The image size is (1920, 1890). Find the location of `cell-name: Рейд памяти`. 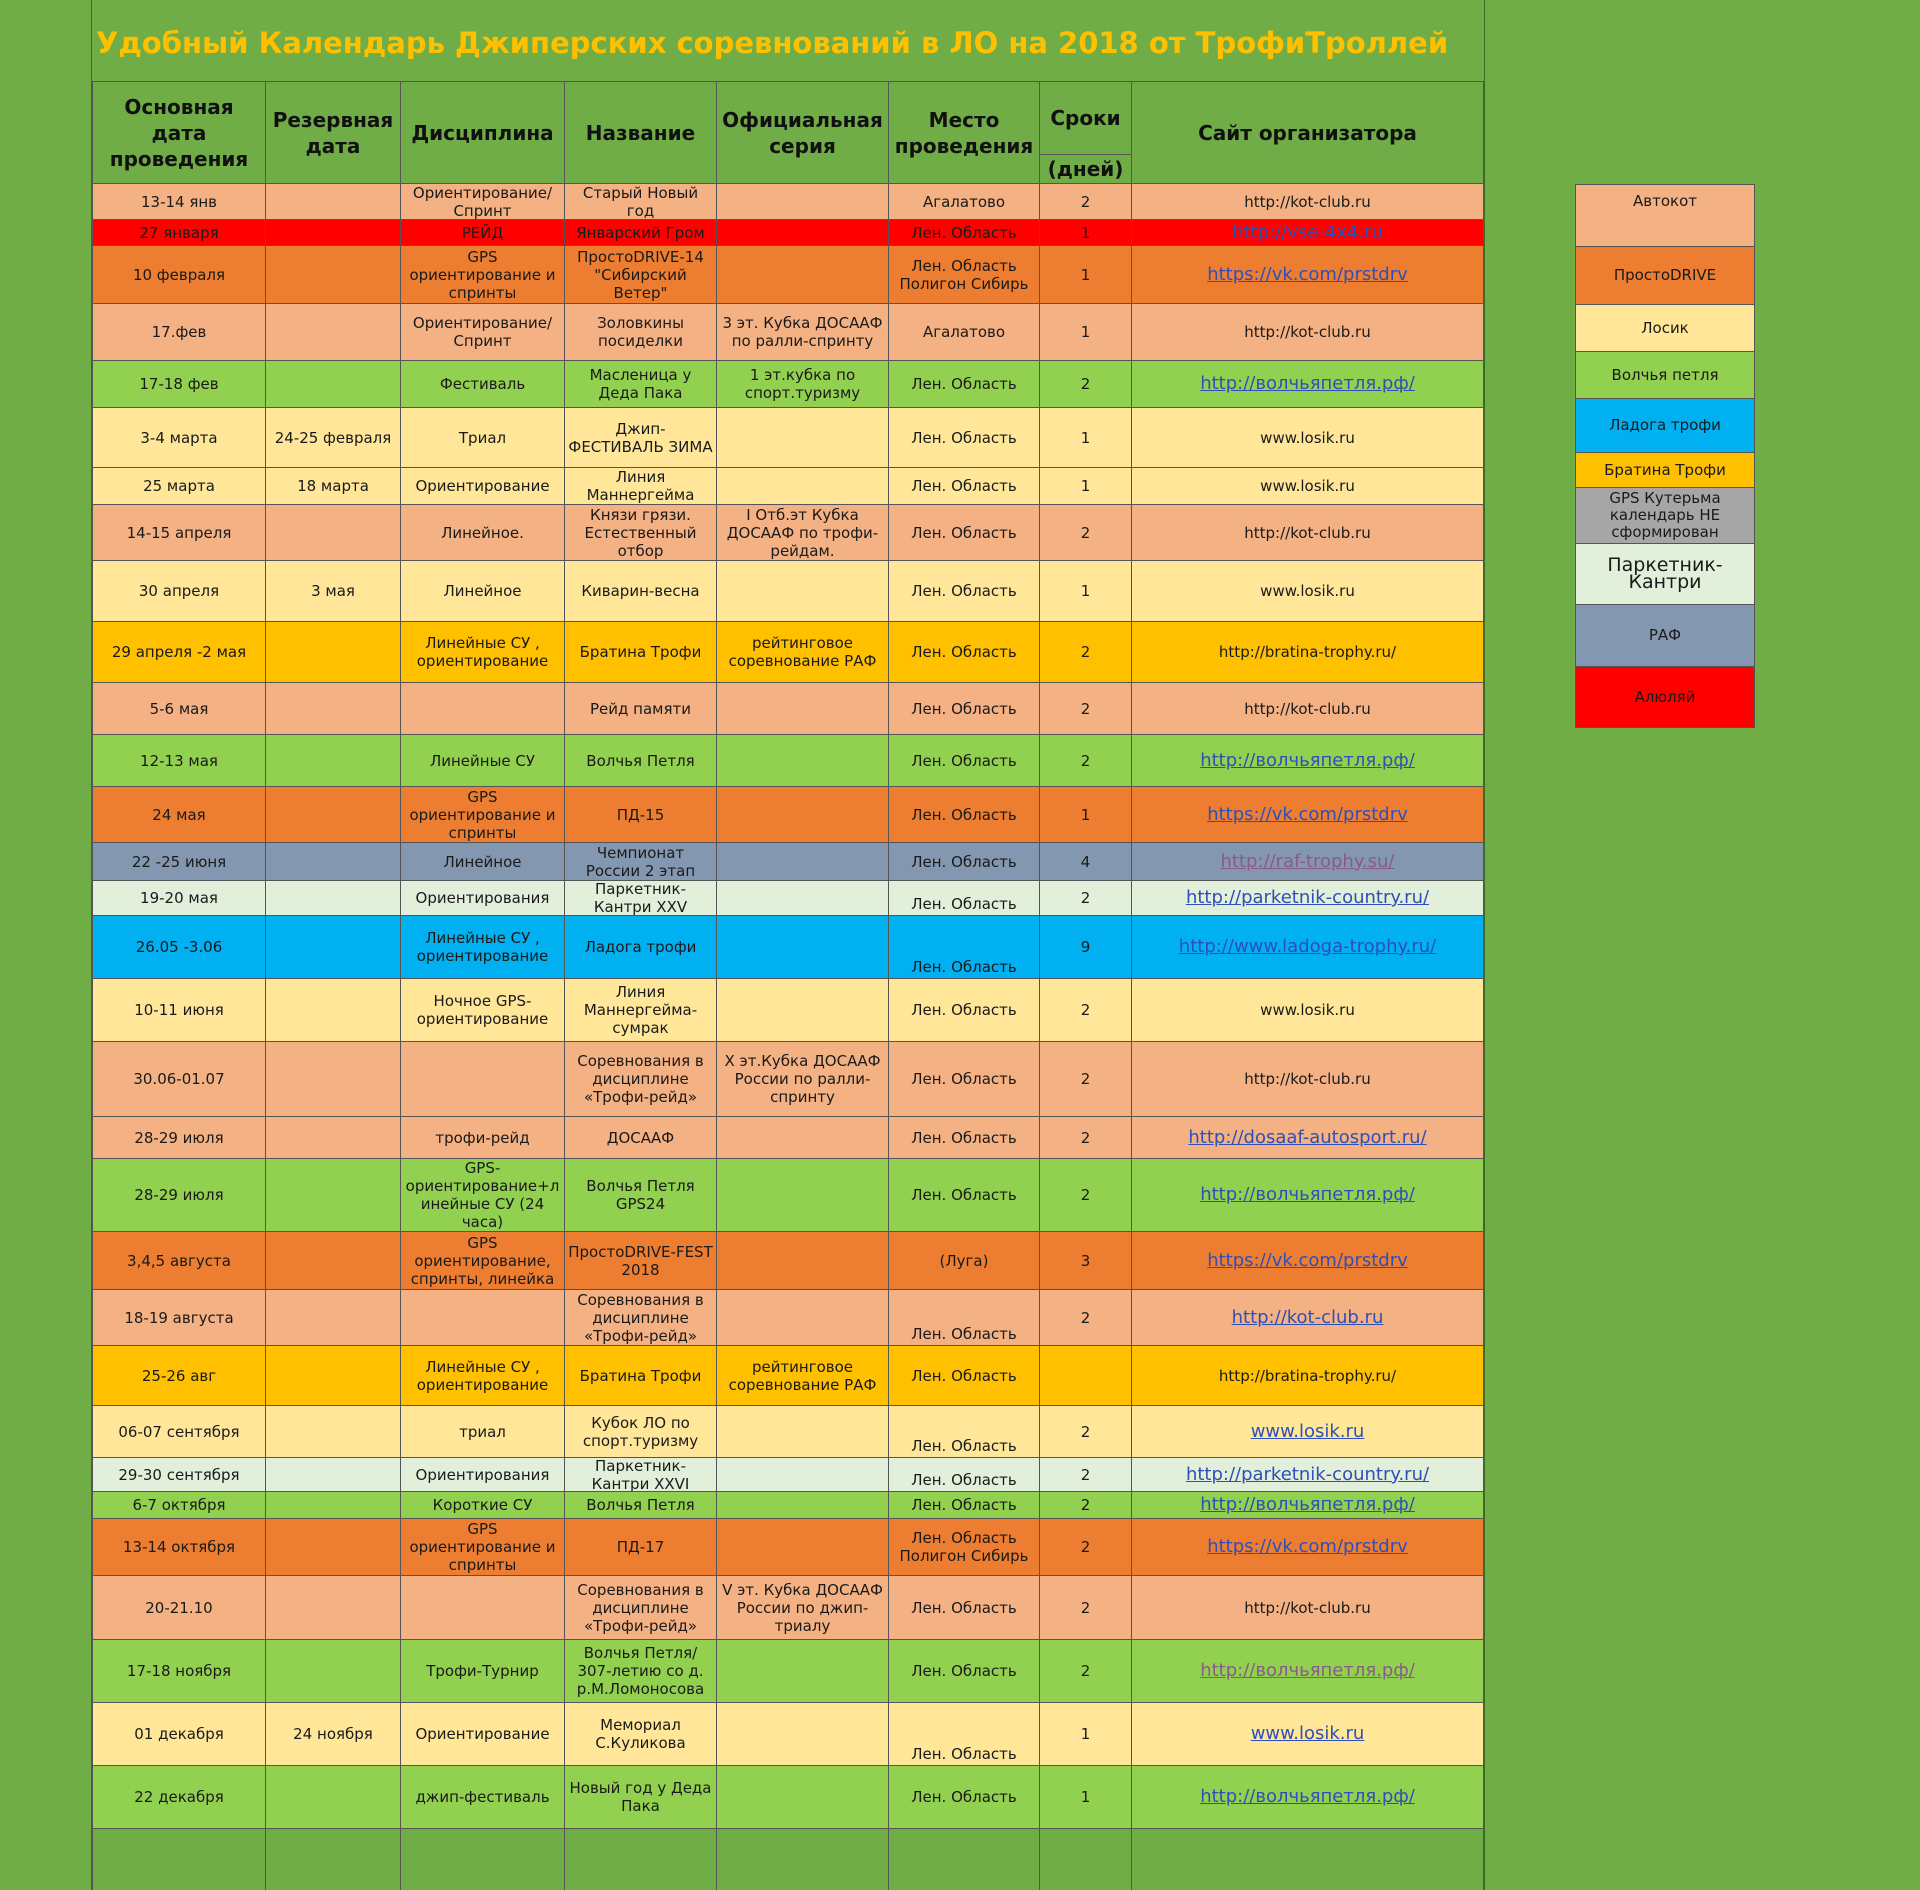

cell-name: Рейд памяти is located at coordinates (641, 709).